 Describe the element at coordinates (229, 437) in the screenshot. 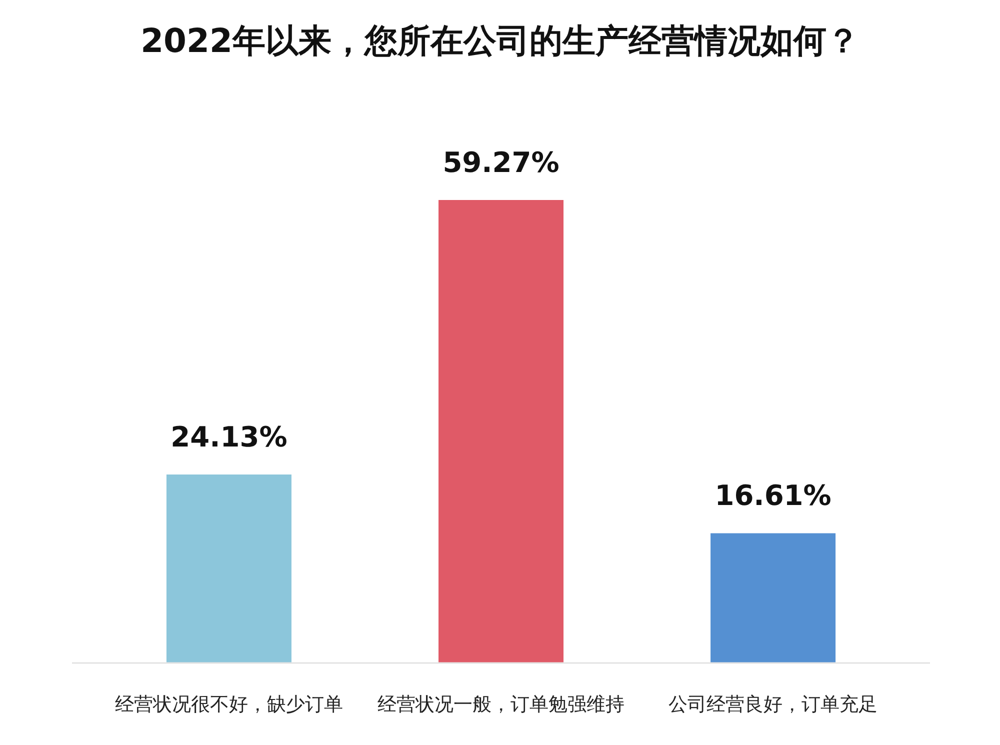

I see `data-label: 24.13%` at that location.